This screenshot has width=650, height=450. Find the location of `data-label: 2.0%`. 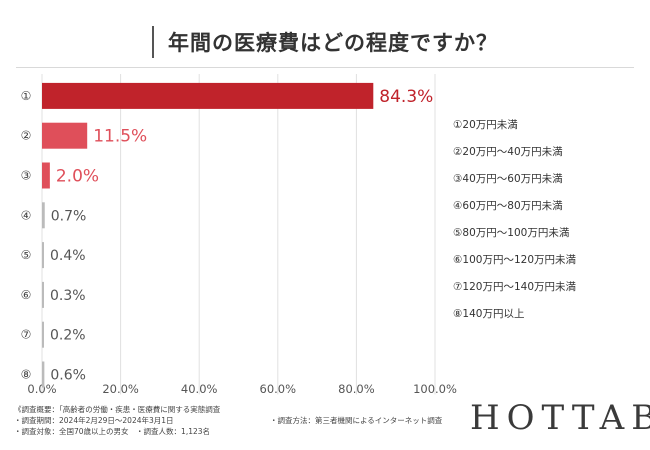

data-label: 2.0% is located at coordinates (77, 177).